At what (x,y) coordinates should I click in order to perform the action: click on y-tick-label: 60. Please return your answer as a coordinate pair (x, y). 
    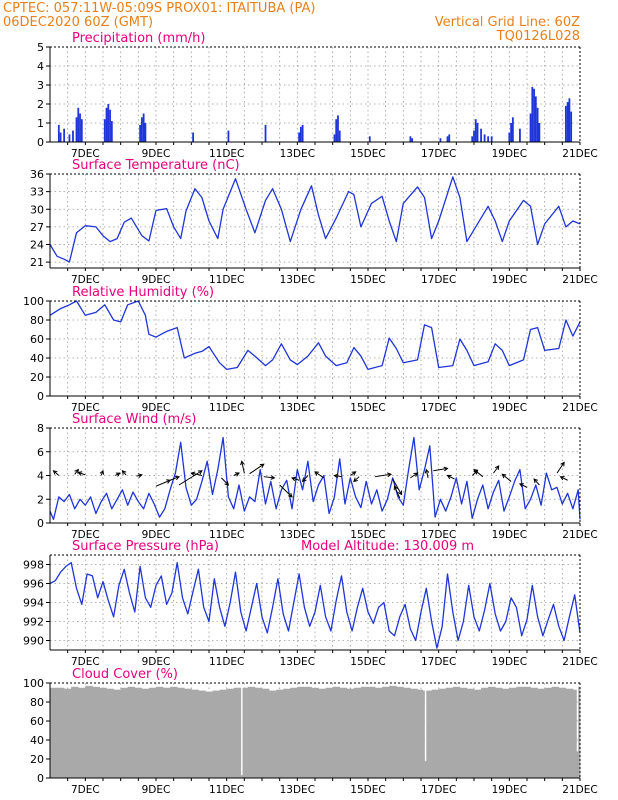
    Looking at the image, I should click on (37, 339).